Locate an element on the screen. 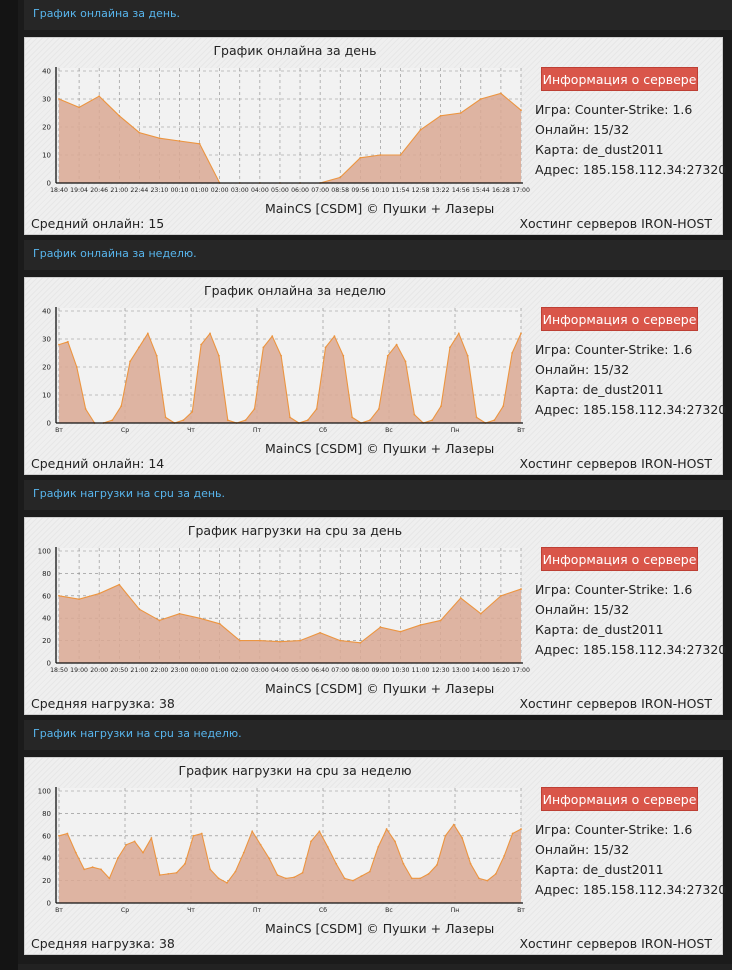  x-tick-label: Сб is located at coordinates (323, 430).